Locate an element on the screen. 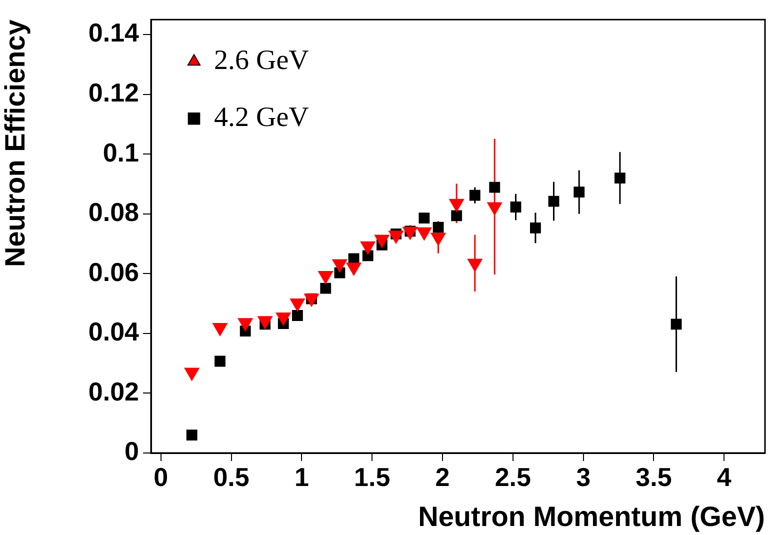 Image resolution: width=774 pixels, height=535 pixels. y-tick-label: 0.04 is located at coordinates (114, 331).